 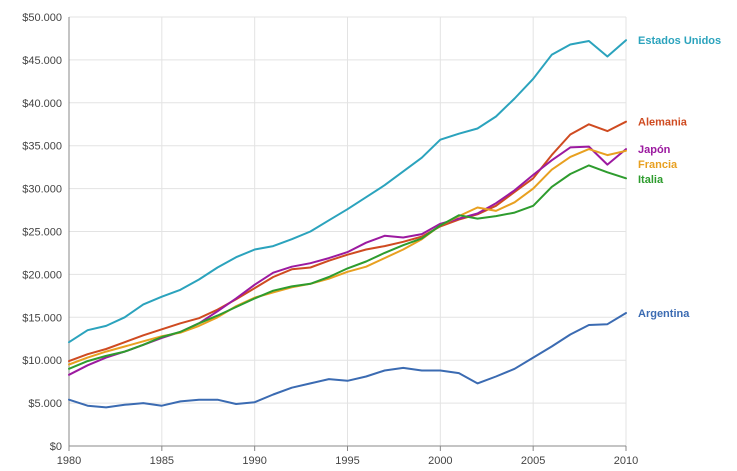 What do you see at coordinates (658, 165) in the screenshot?
I see `series-label-francia: Francia` at bounding box center [658, 165].